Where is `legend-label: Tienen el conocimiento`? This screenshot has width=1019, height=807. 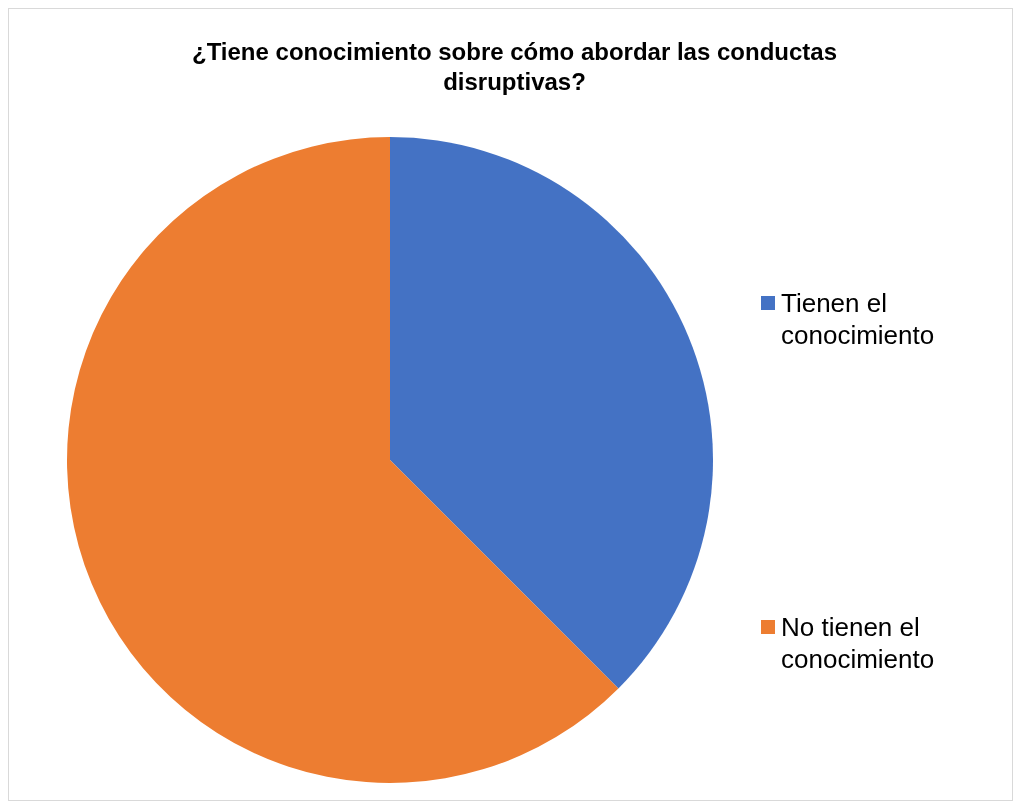
legend-label: Tienen el conocimiento is located at coordinates (858, 319).